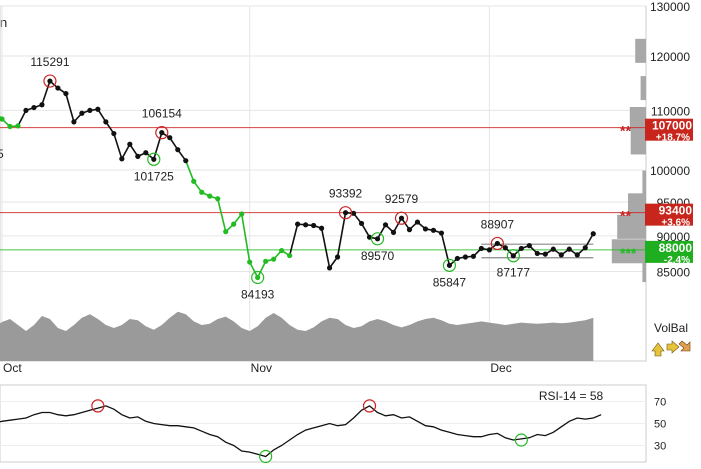  I want to click on rsi-y-axis: 30 50 70, so click(333, 425).